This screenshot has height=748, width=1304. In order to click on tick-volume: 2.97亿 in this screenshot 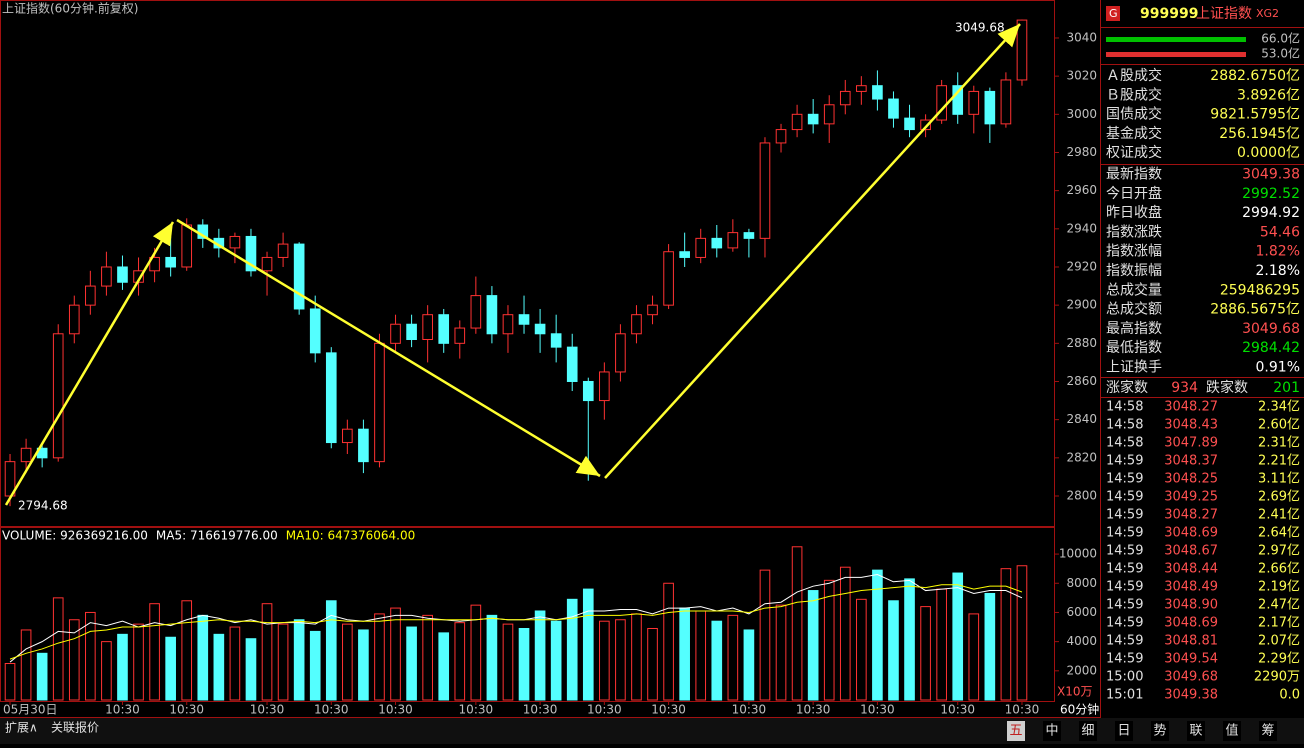, I will do `click(1279, 551)`.